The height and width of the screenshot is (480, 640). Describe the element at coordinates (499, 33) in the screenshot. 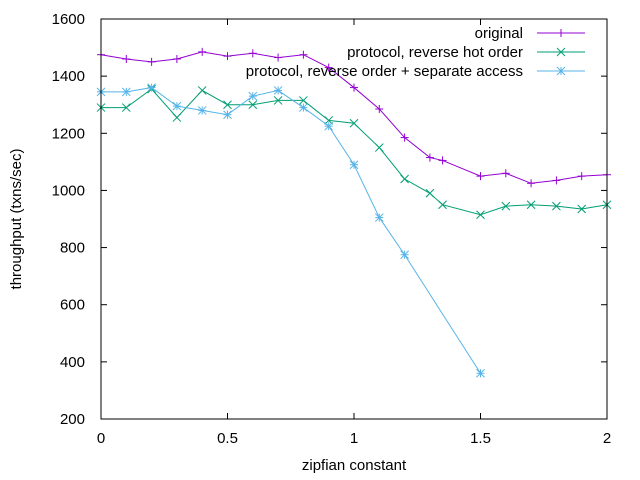

I see `legend-label: original` at that location.